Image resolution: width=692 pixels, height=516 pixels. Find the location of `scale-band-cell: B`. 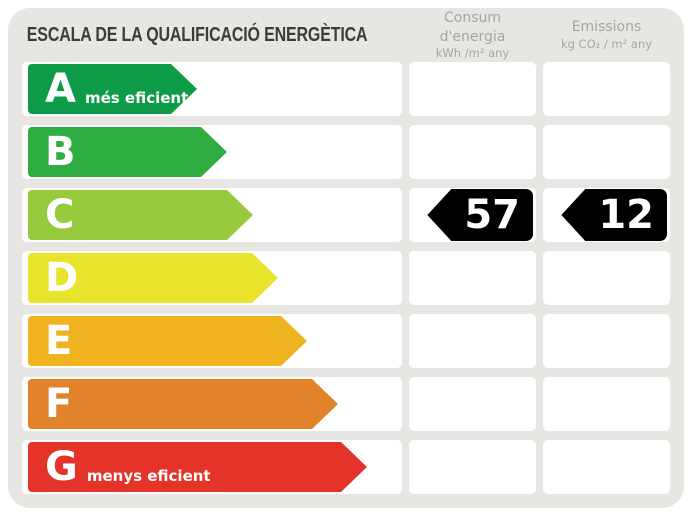

scale-band-cell: B is located at coordinates (212, 152).